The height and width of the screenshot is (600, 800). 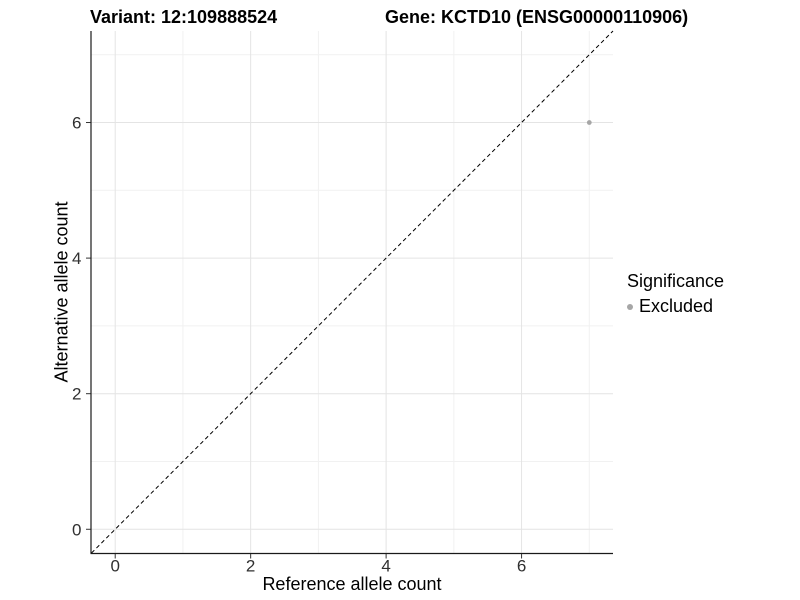 I want to click on legend: Significance Excluded, so click(x=675, y=294).